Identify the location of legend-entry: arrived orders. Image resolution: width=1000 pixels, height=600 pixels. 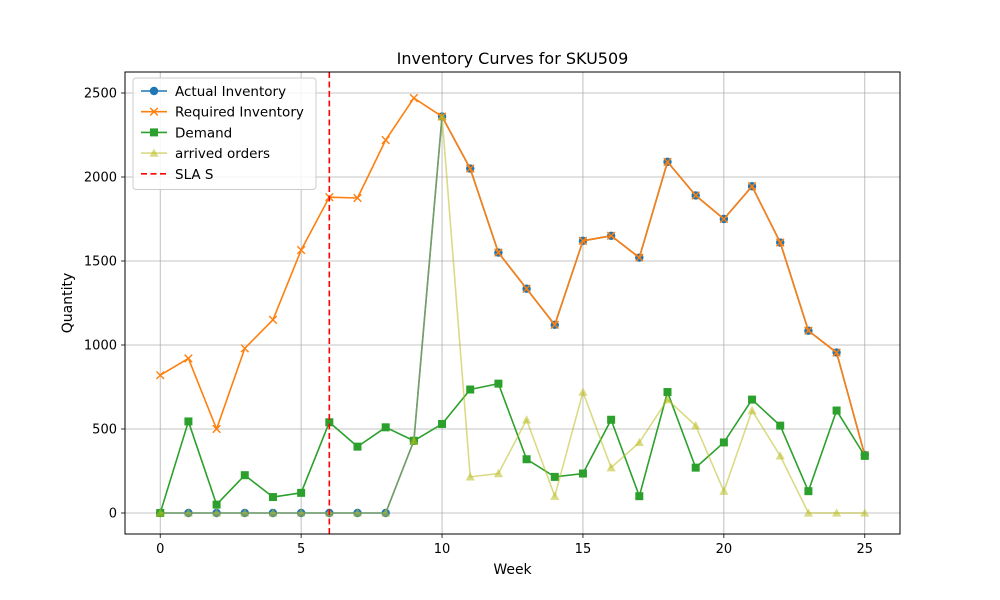
(205, 154).